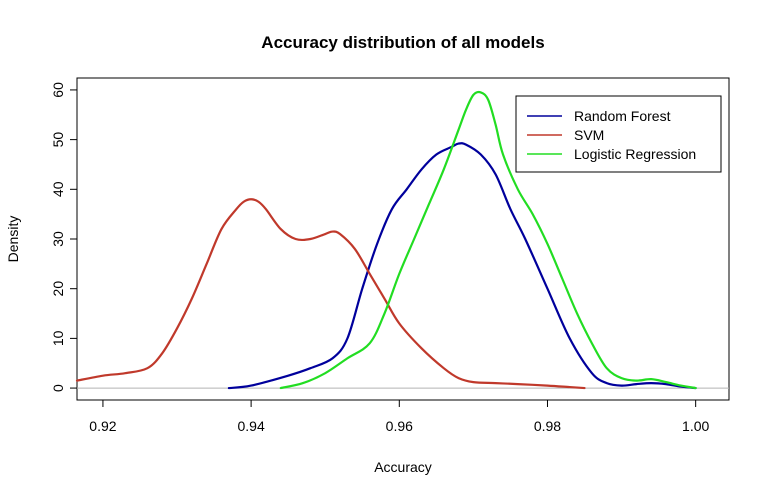 This screenshot has width=770, height=498. Describe the element at coordinates (402, 42) in the screenshot. I see `chart-title: Accuracy distribution of all models` at that location.